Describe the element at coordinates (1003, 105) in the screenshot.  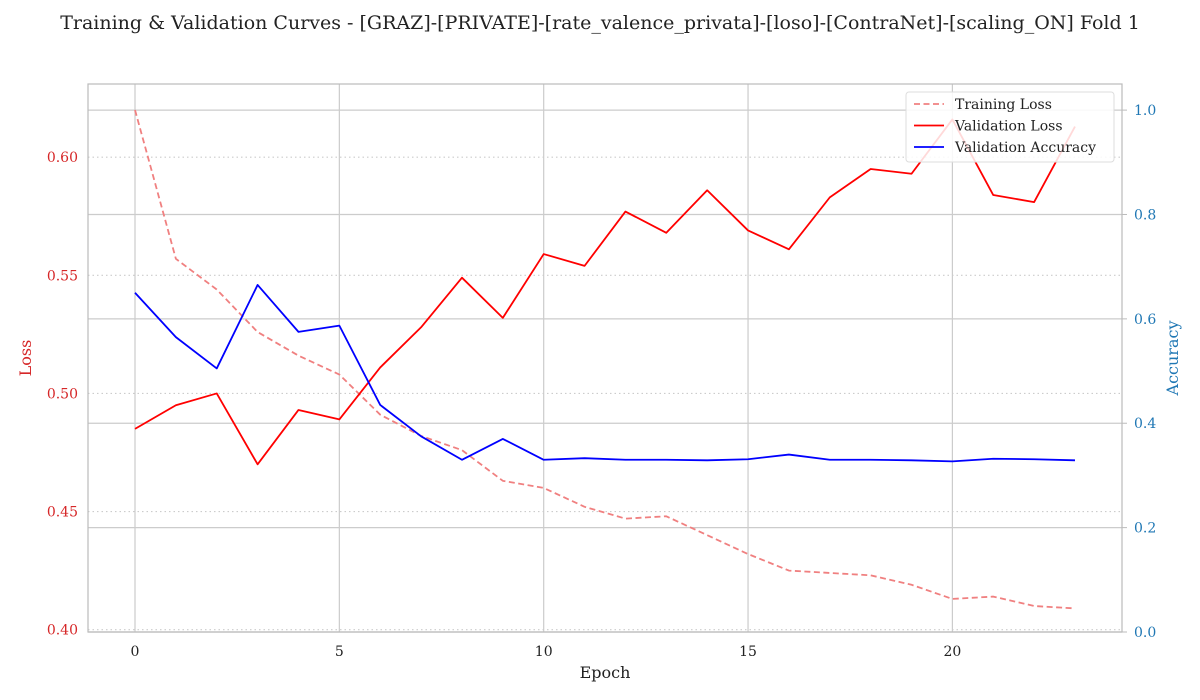
I see `legend-label: Training Loss` at that location.